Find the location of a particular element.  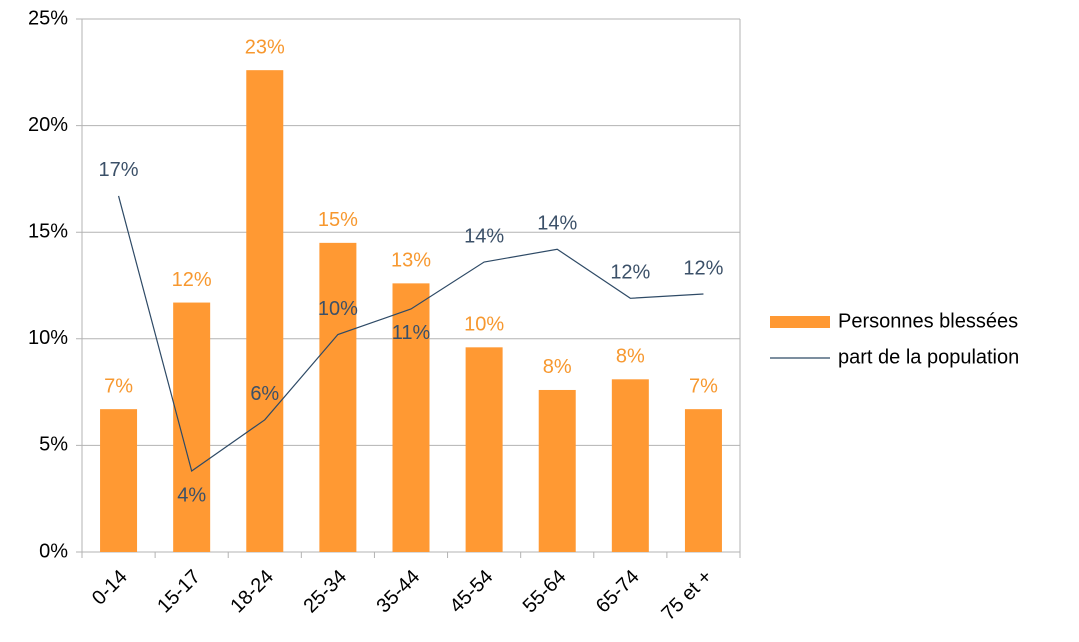

line-value-label: 10% is located at coordinates (338, 309).